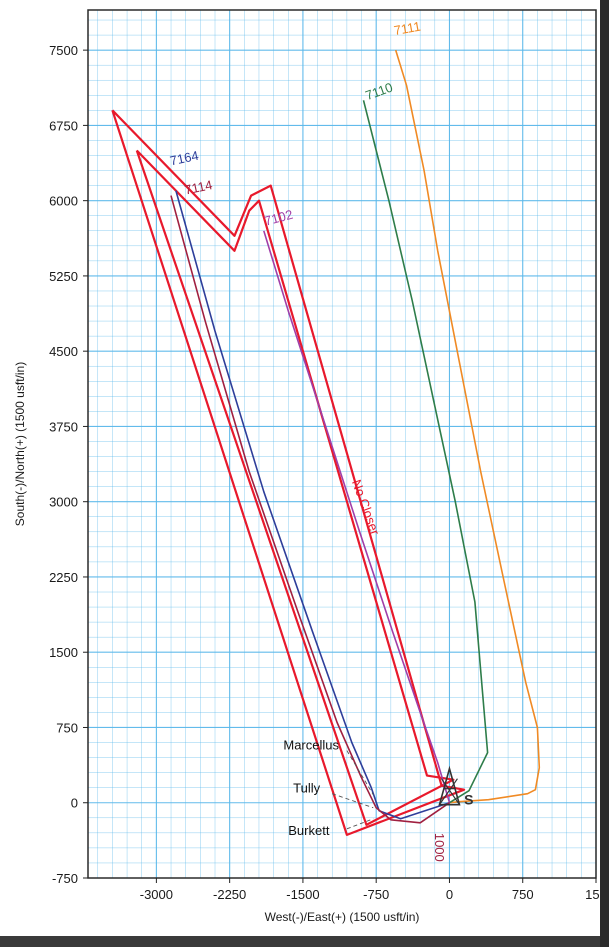 The width and height of the screenshot is (609, 952). What do you see at coordinates (63, 276) in the screenshot?
I see `y-tick-label: 5250` at bounding box center [63, 276].